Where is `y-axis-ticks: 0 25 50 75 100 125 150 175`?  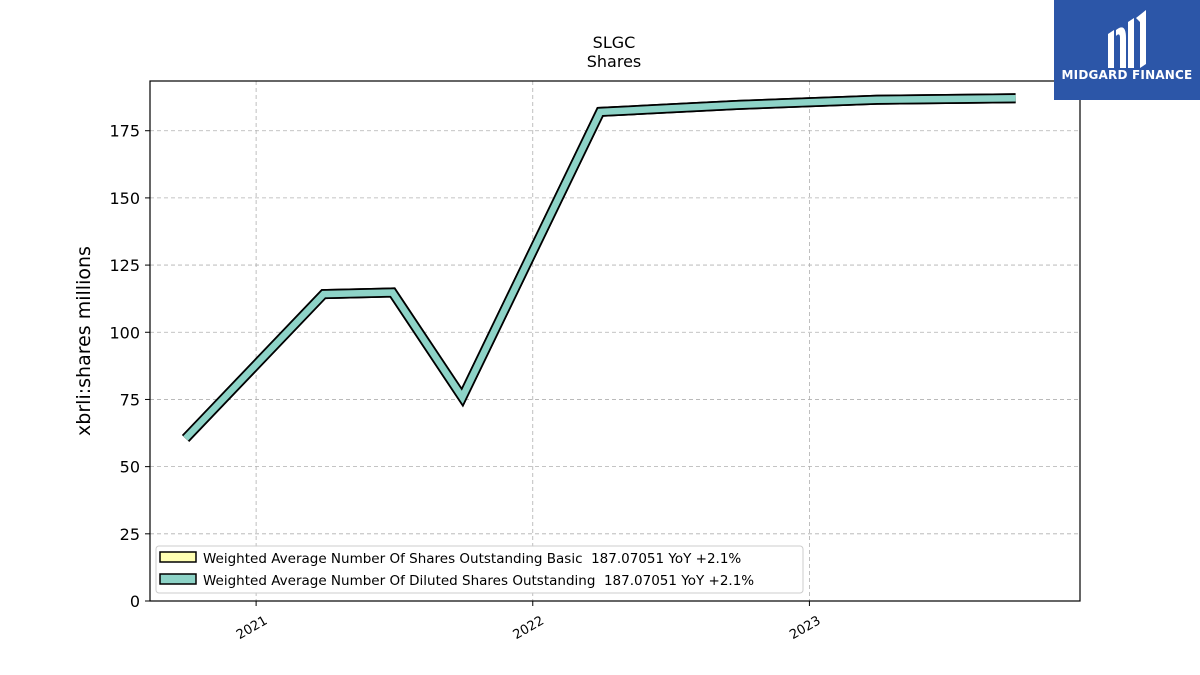 y-axis-ticks: 0 25 50 75 100 125 150 175 is located at coordinates (129, 366).